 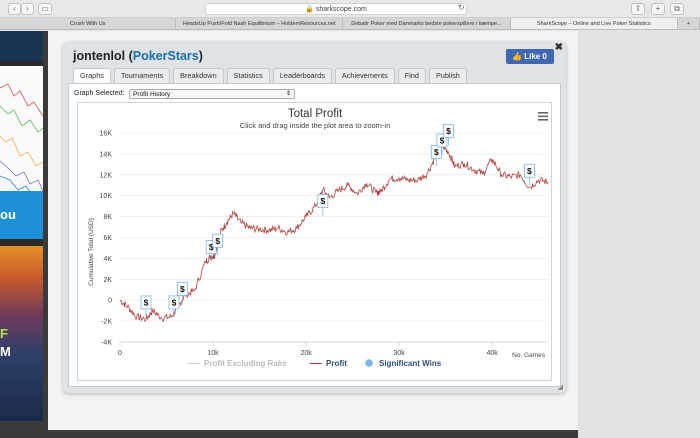 I want to click on sidebar-advert: ou F M, so click(x=21, y=226).